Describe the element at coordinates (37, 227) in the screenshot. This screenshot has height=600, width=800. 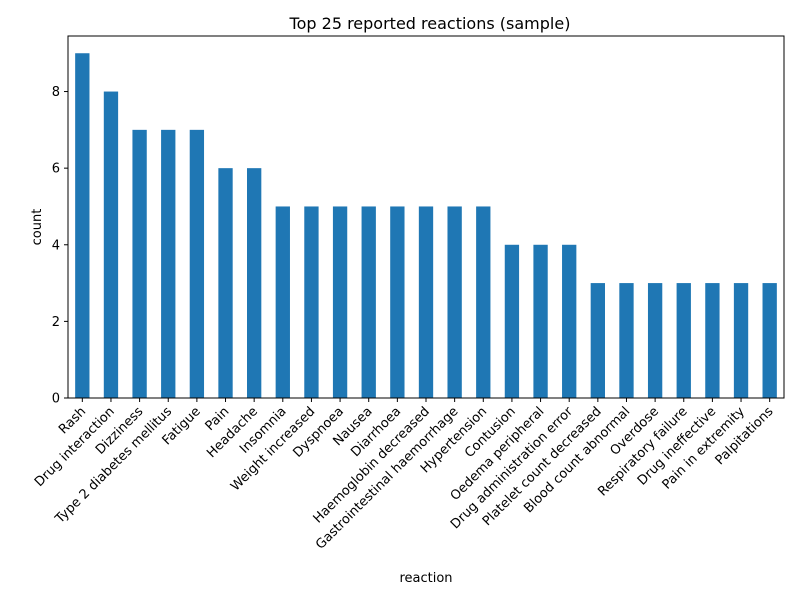
I see `y-axis-label: count` at that location.